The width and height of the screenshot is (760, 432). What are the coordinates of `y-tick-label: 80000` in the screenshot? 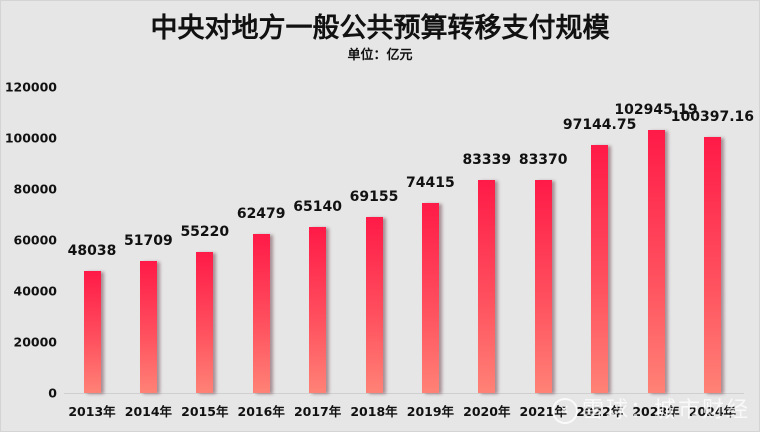 It's located at (35, 189).